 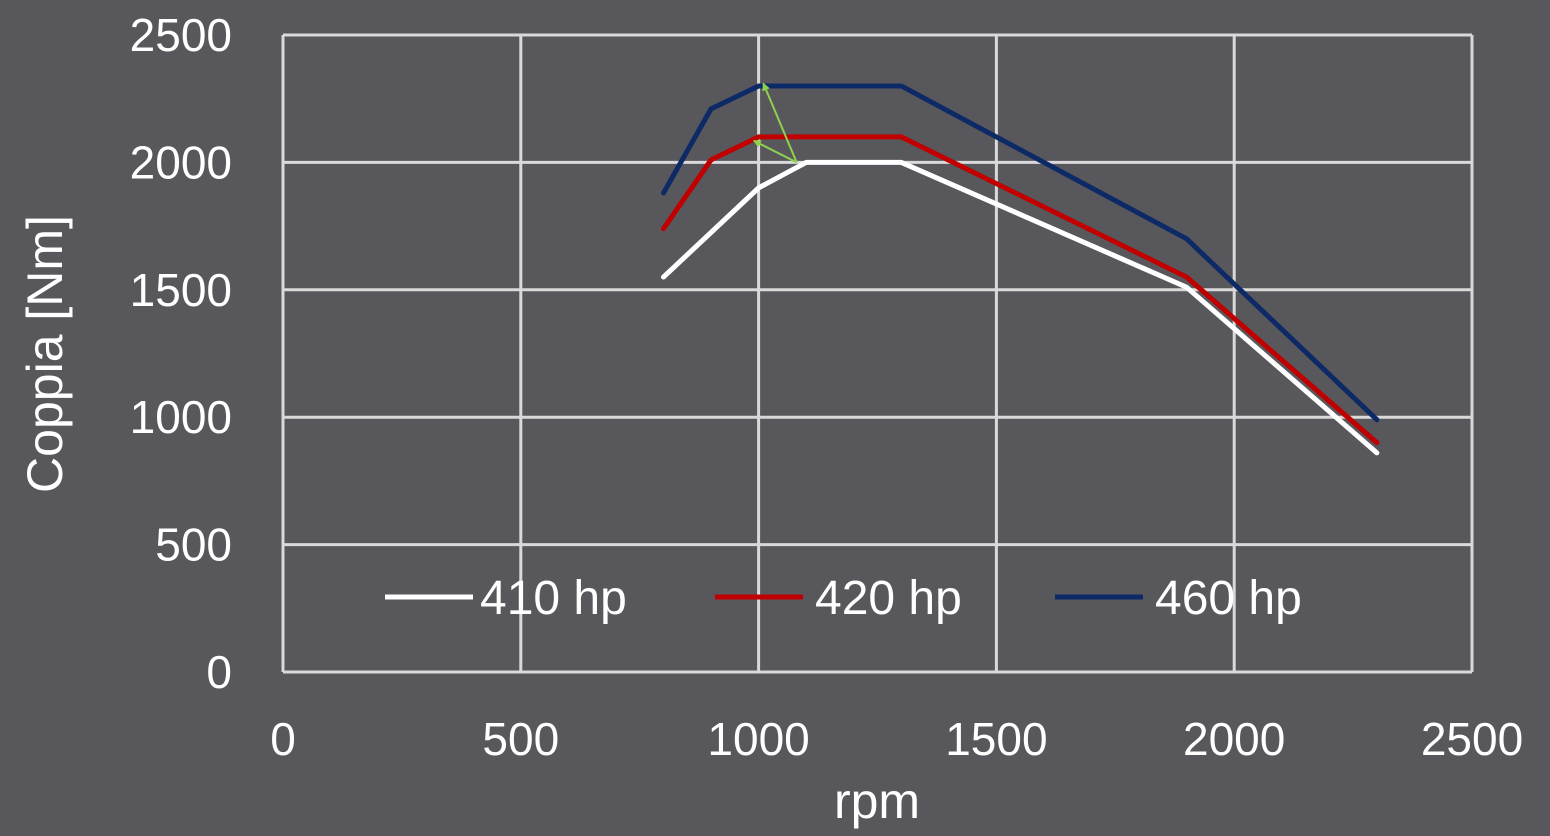 What do you see at coordinates (219, 672) in the screenshot?
I see `y-tick-label: 0` at bounding box center [219, 672].